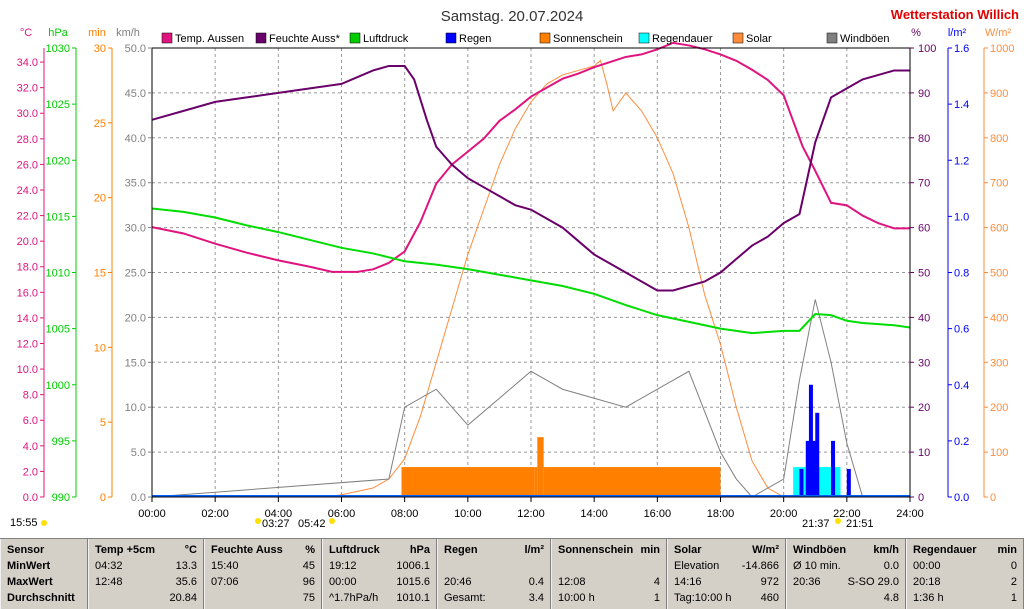 Image resolution: width=1024 pixels, height=609 pixels. What do you see at coordinates (97, 33) in the screenshot?
I see `left-unit-label: min` at bounding box center [97, 33].